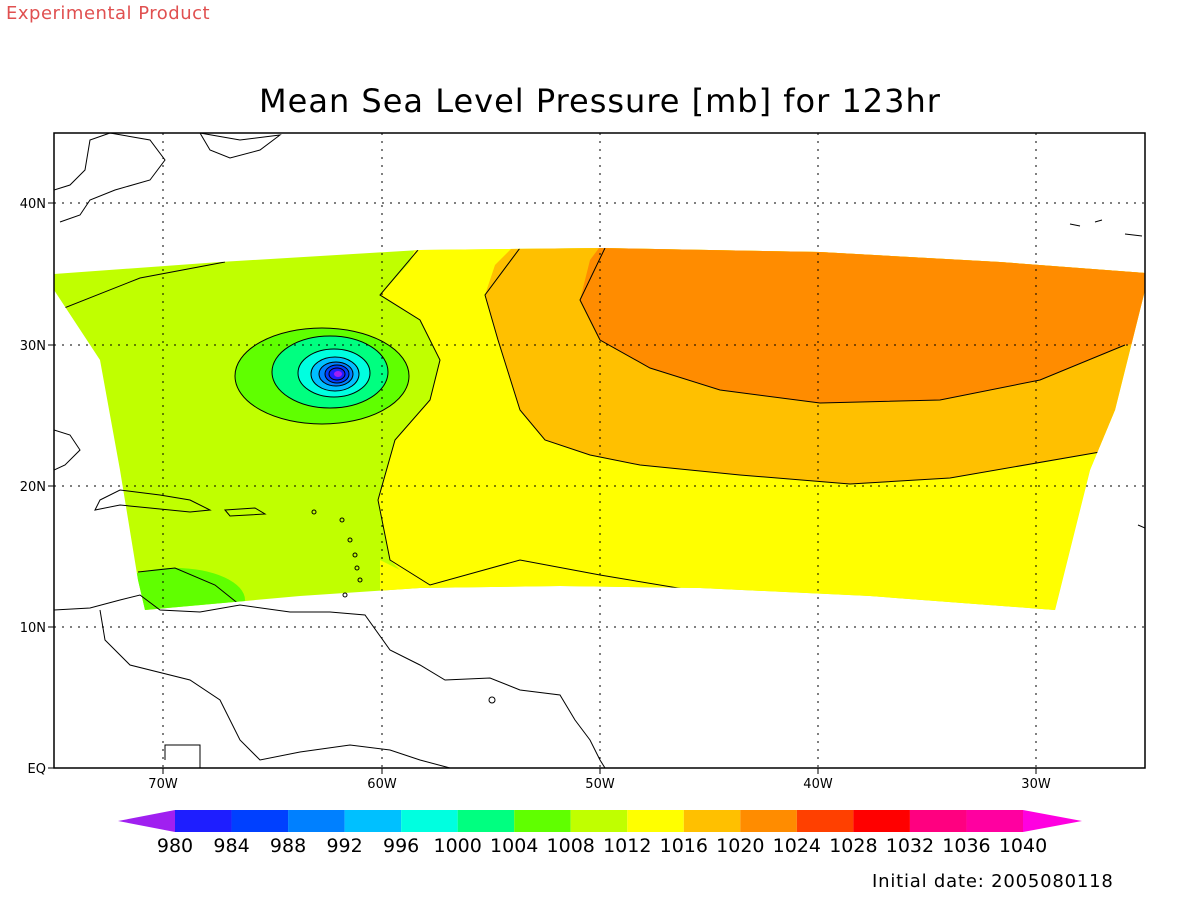 This screenshot has height=900, width=1200. I want to click on experimental-product-label: Experimental Product, so click(108, 13).